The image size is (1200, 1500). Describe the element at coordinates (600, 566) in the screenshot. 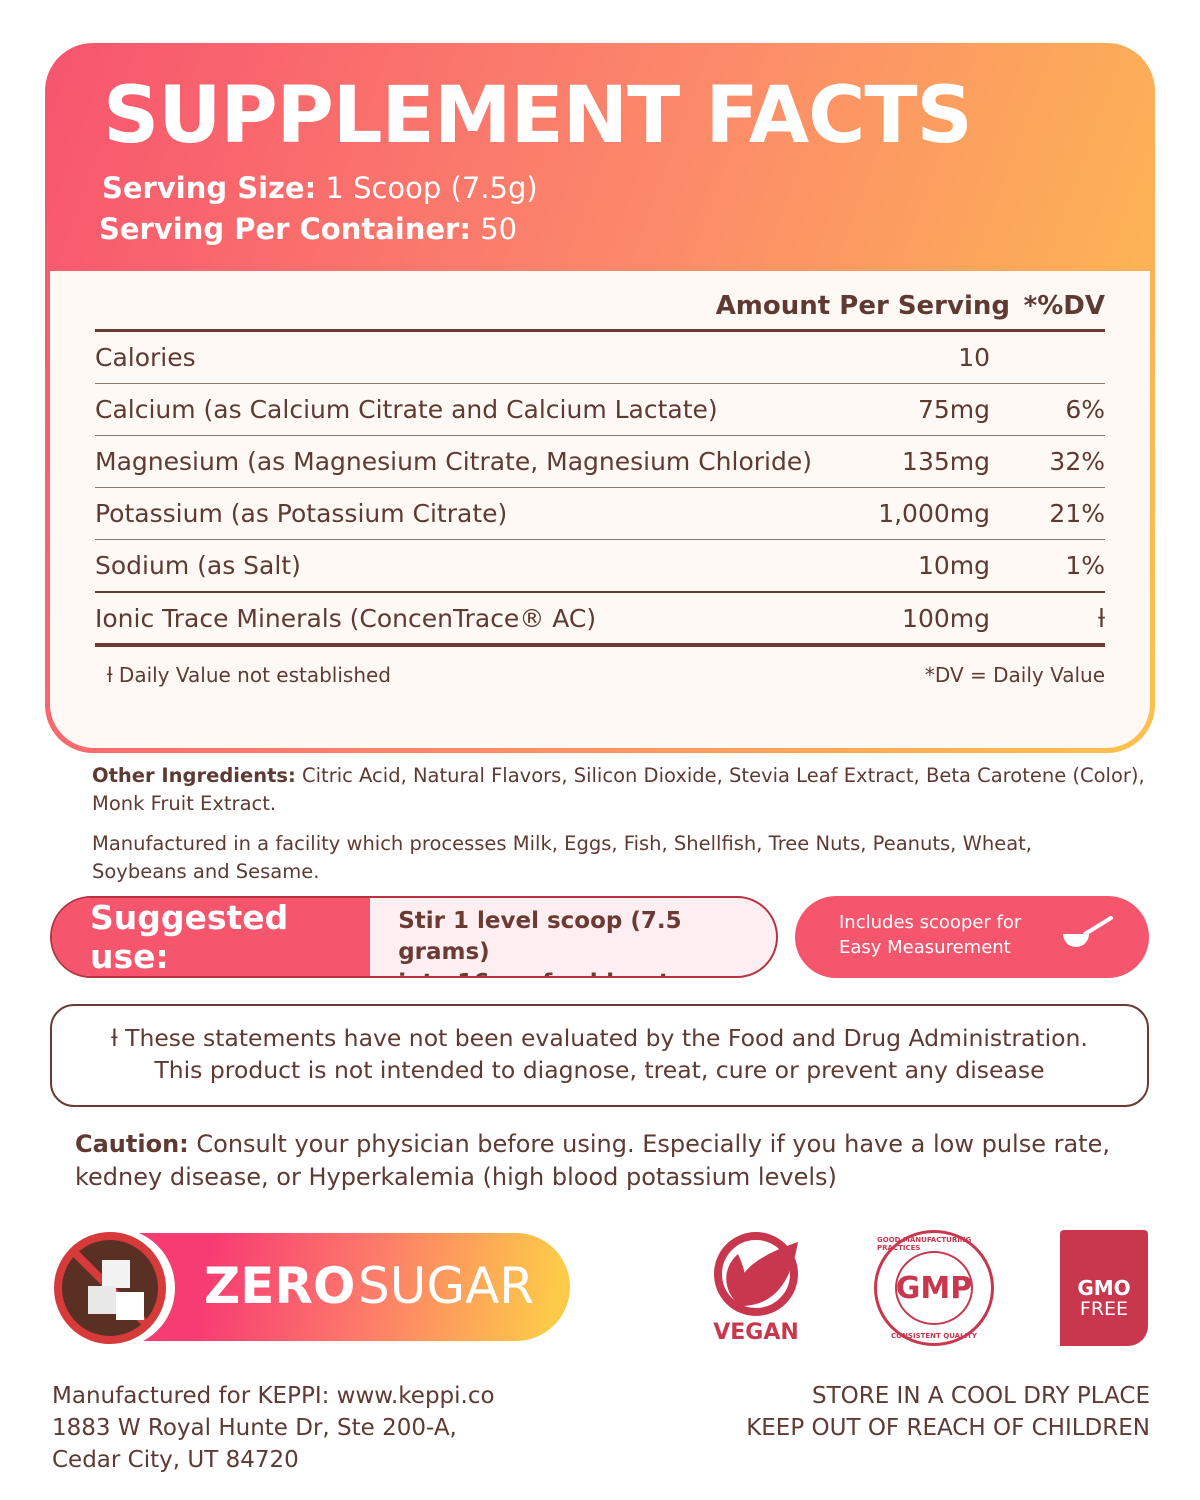

I see `table-row: Sodium (as Salt) 10mg 1%` at that location.